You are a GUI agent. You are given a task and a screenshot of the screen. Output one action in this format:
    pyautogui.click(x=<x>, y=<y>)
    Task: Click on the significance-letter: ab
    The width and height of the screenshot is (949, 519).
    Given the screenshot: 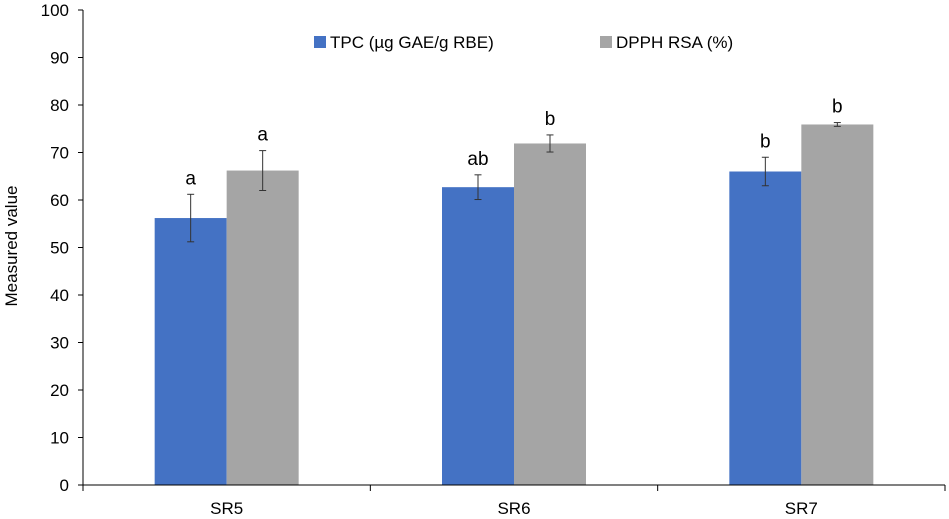 What is the action you would take?
    pyautogui.click(x=477, y=159)
    